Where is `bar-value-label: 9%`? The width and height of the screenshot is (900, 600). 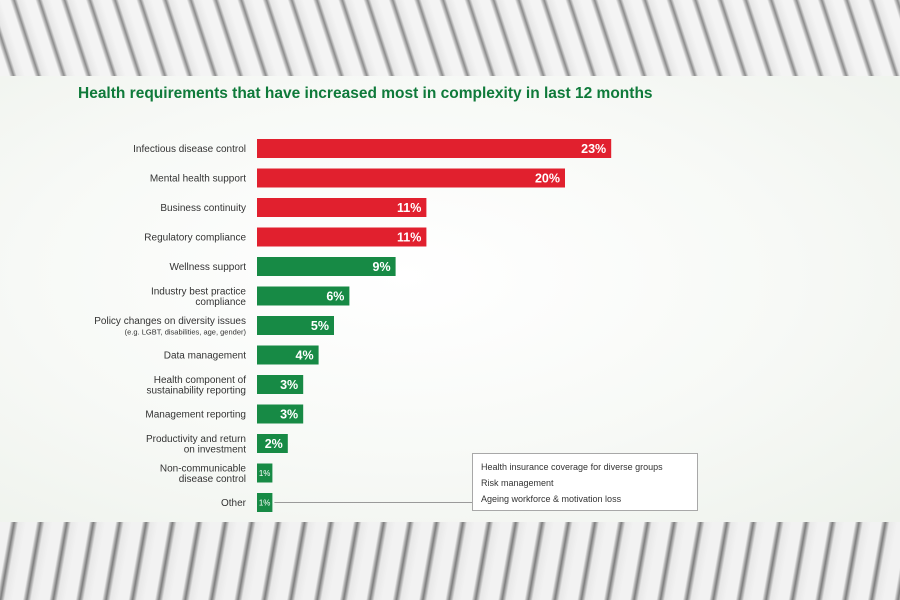 bar-value-label: 9% is located at coordinates (382, 267).